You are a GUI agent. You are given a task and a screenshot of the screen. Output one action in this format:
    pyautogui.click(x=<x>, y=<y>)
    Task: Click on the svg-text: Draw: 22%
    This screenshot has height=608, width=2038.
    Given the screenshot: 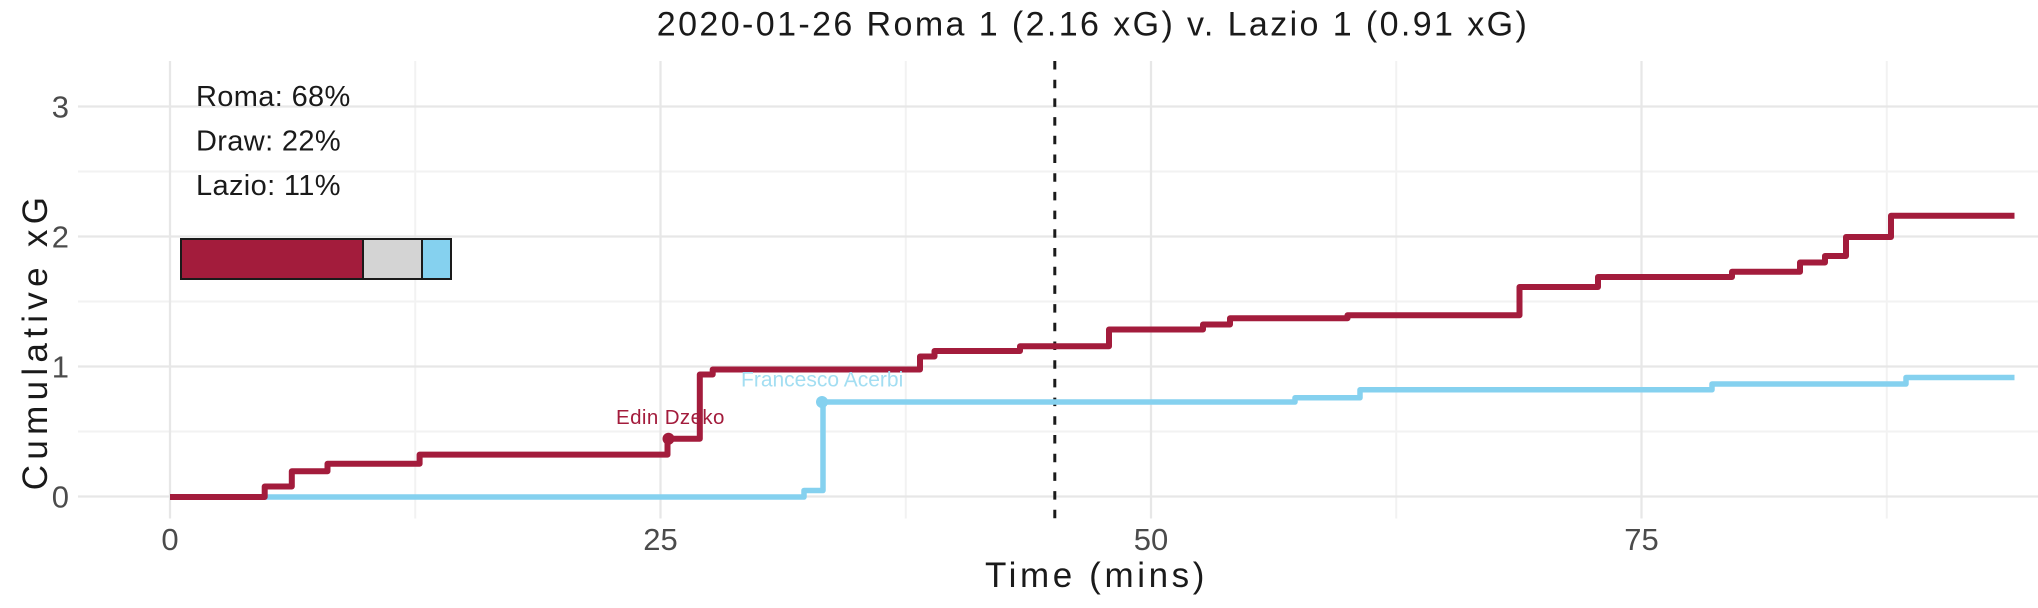 What is the action you would take?
    pyautogui.click(x=268, y=142)
    